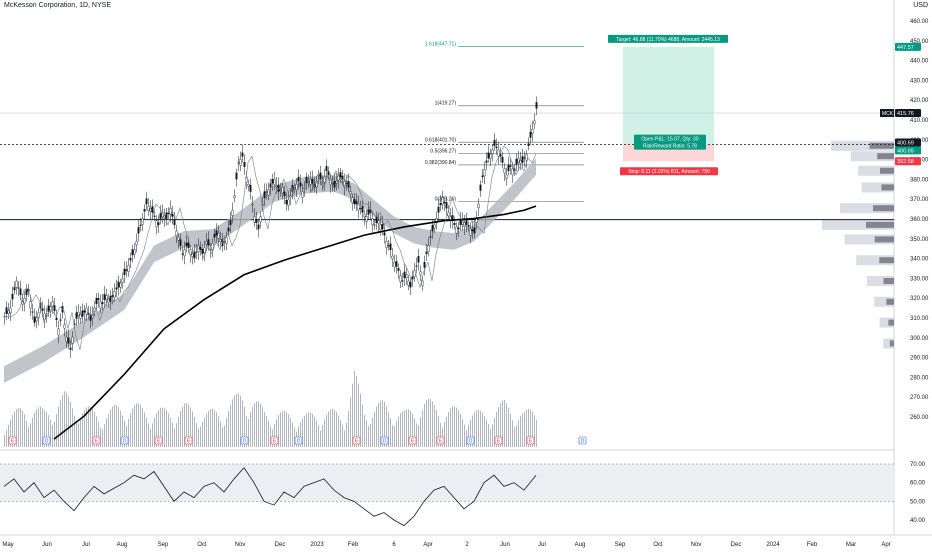 The height and width of the screenshot is (555, 932). I want to click on price-tick-label: 410.00, so click(919, 121).